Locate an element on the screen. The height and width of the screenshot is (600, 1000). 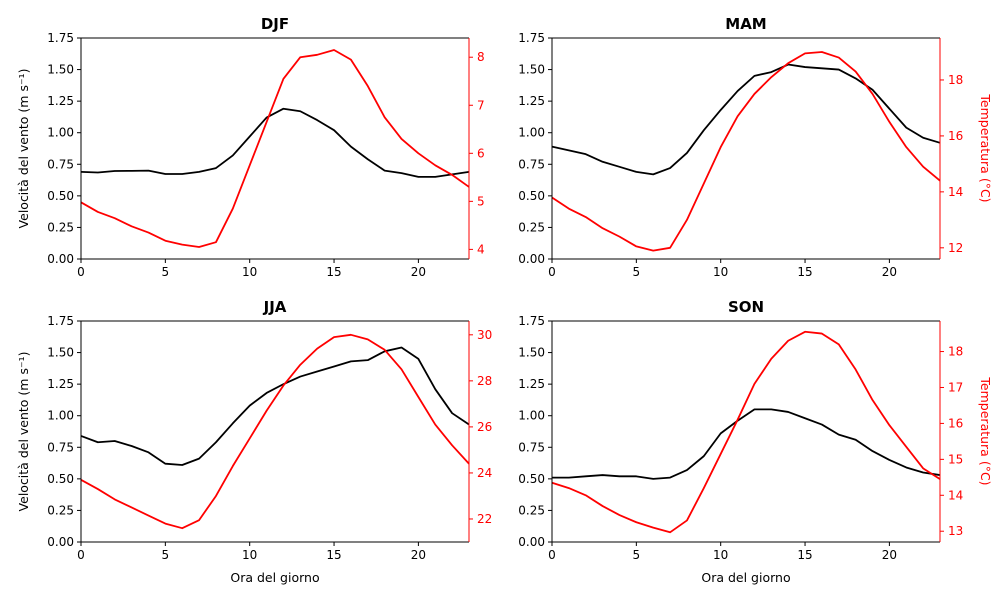
y-right-tick-label: 13 is located at coordinates (955, 531).